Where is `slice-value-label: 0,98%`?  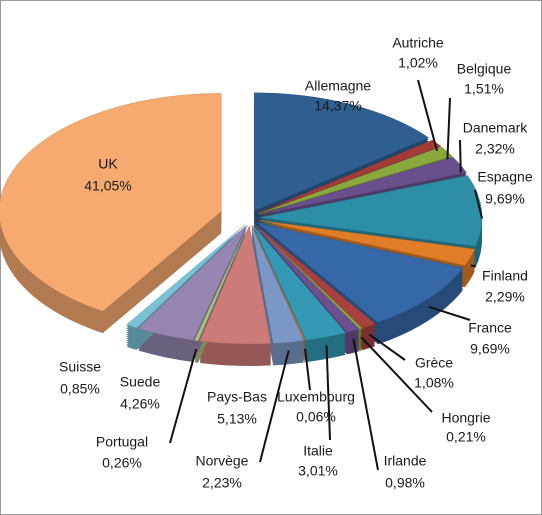
slice-value-label: 0,98% is located at coordinates (405, 483).